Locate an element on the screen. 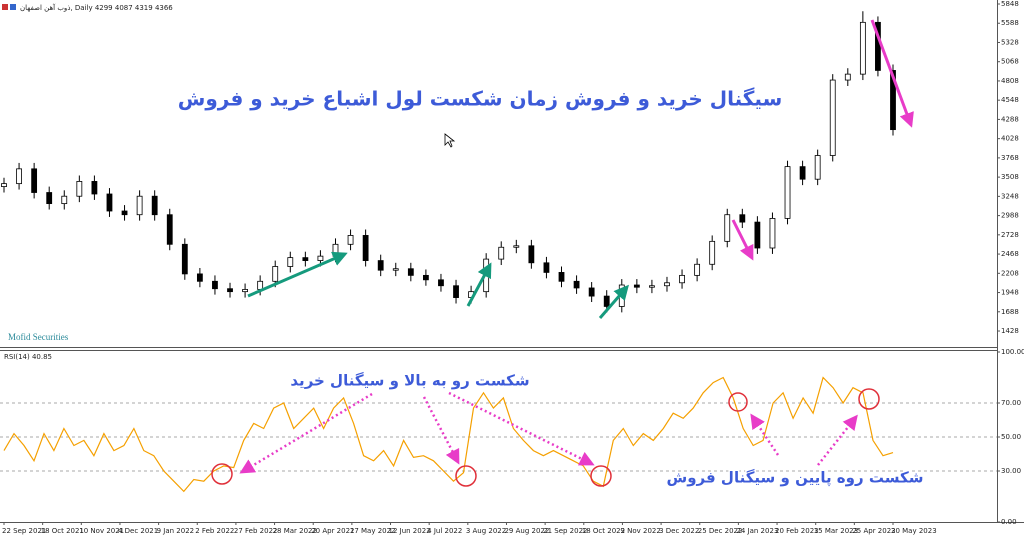 This screenshot has height=538, width=1024. x-tick-label: 3 Dec 2022 is located at coordinates (679, 531).